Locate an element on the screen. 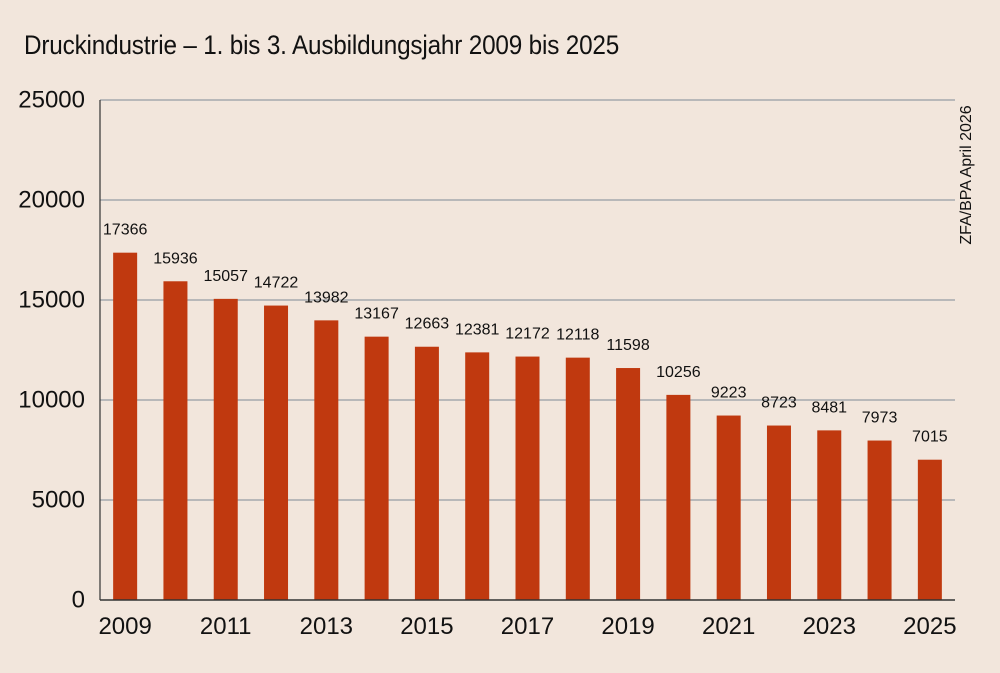 The image size is (1000, 673). bar-value-label: 11598 is located at coordinates (627, 345).